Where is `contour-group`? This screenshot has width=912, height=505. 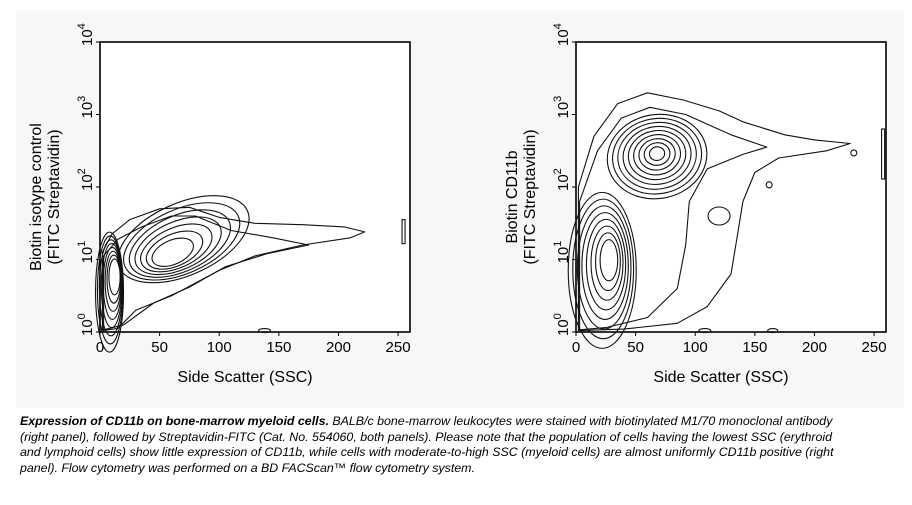
contour-group is located at coordinates (250, 274).